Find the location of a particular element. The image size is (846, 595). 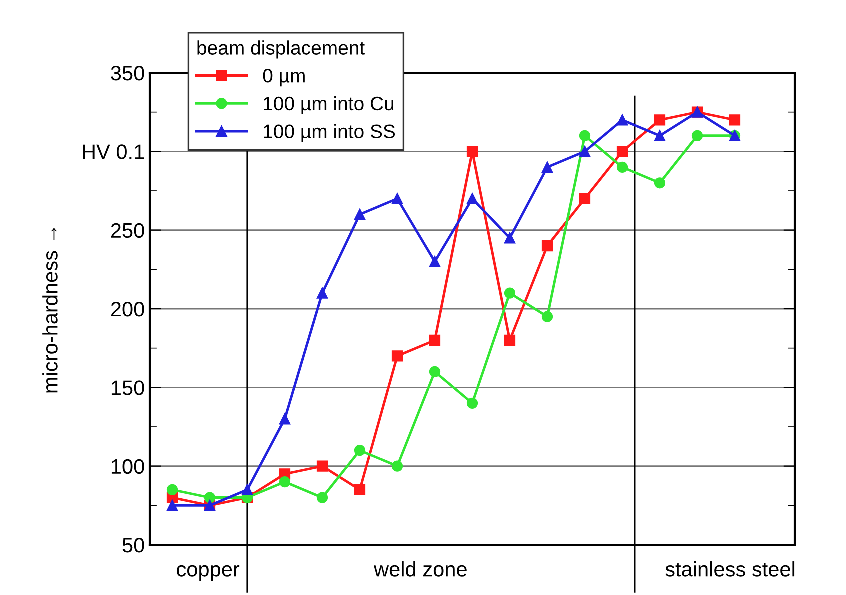

y-tick-label: HV 0.1 is located at coordinates (113, 152).